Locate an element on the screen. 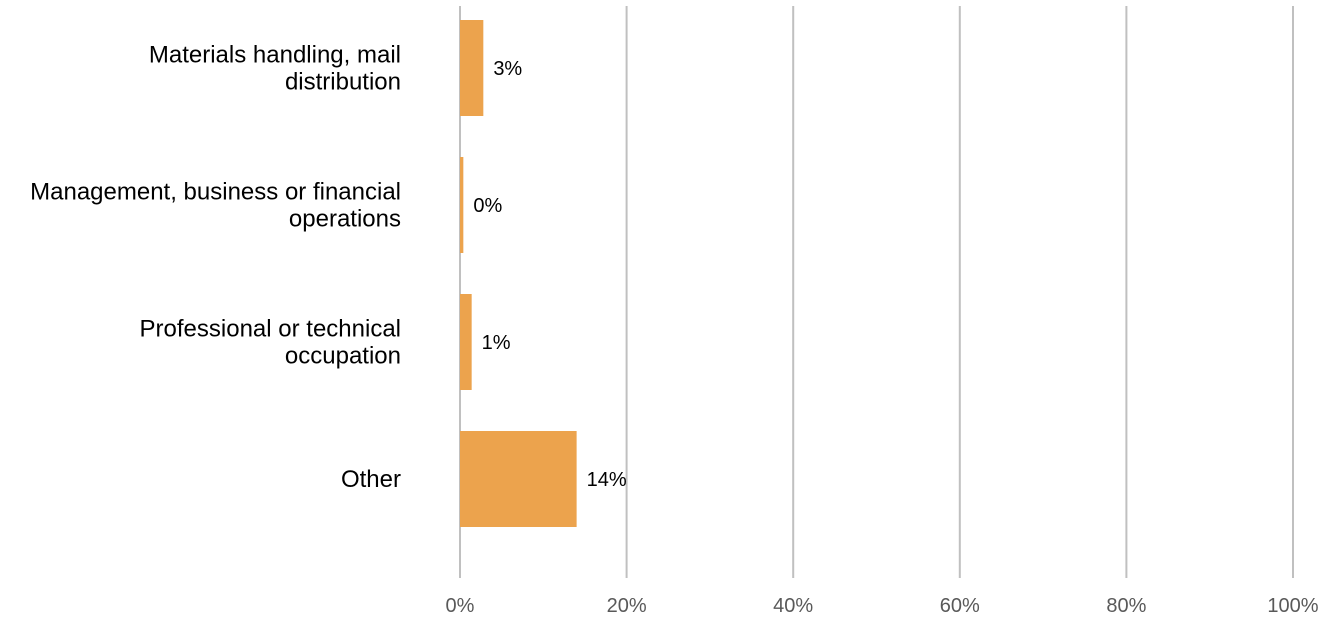 The width and height of the screenshot is (1333, 622). data-label: 1% is located at coordinates (496, 343).